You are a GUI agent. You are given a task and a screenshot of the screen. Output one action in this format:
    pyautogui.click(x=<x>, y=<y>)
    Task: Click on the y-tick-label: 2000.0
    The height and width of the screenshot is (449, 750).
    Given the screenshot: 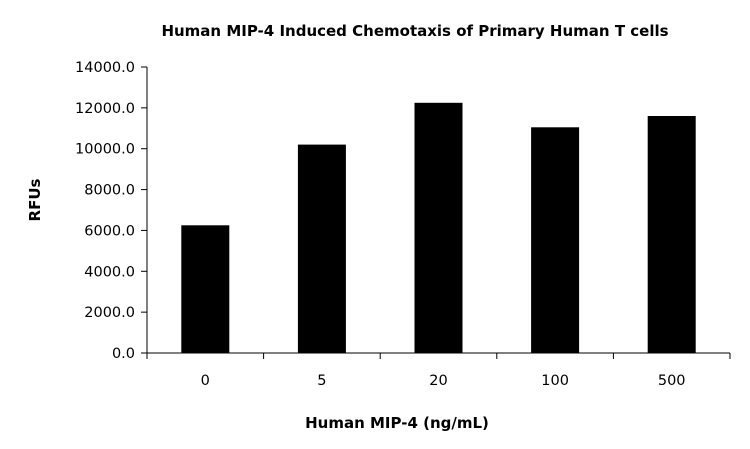 What is the action you would take?
    pyautogui.click(x=109, y=313)
    